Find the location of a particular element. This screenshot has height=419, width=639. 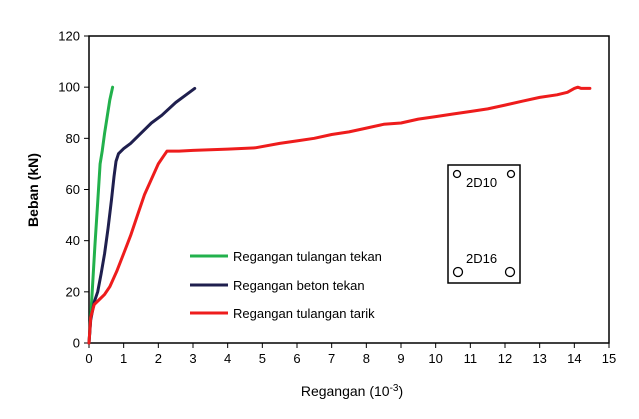

legend-label-tulangan-tekan: Regangan tulangan tekan is located at coordinates (307, 256).